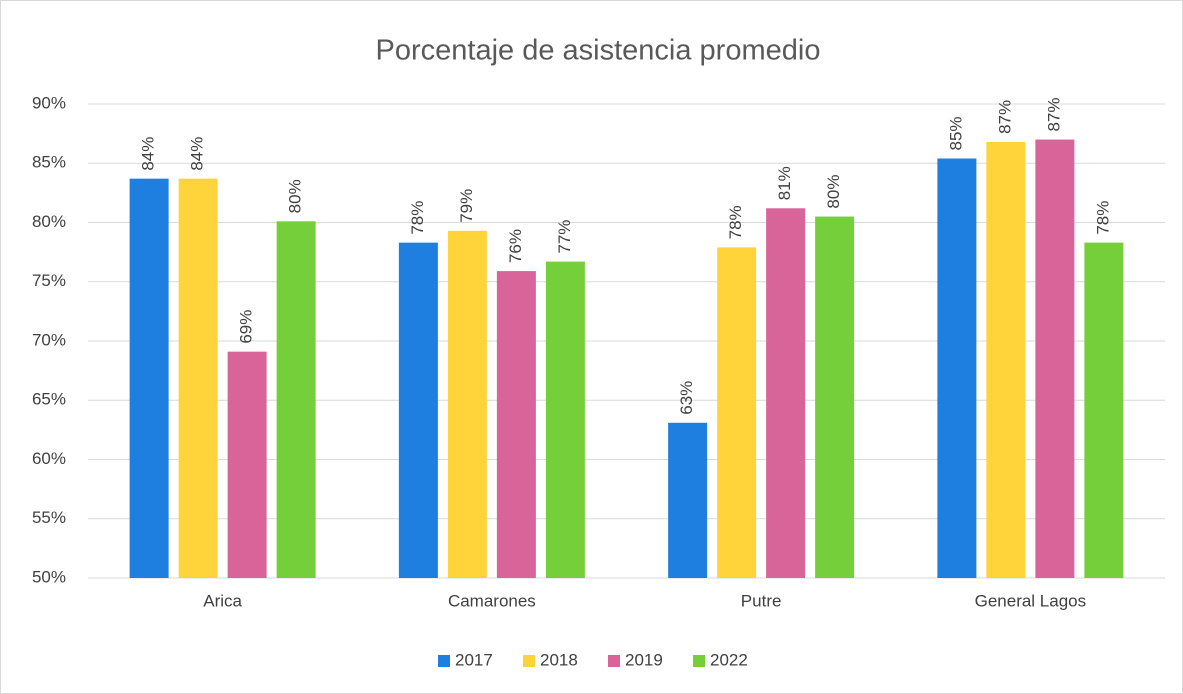  I want to click on y-tick-label: 65%, so click(49, 399).